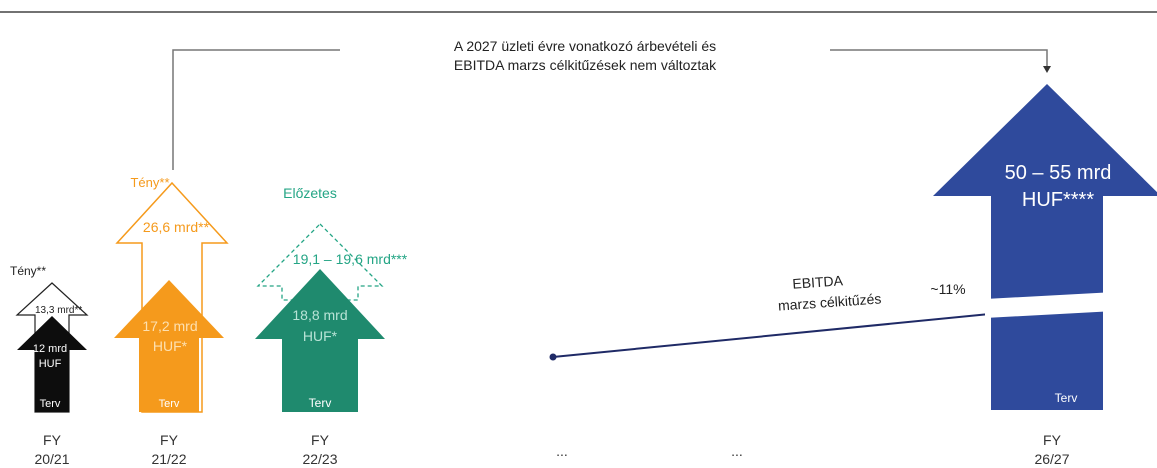 This screenshot has height=468, width=1157. I want to click on col1-actual-tag: Tény**, so click(28, 271).